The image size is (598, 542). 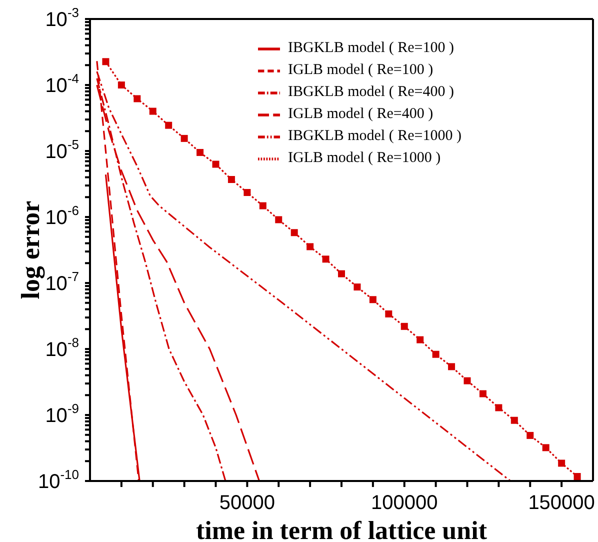 I want to click on y-tick-label: 10$^{-9}$, so click(x=62, y=413).